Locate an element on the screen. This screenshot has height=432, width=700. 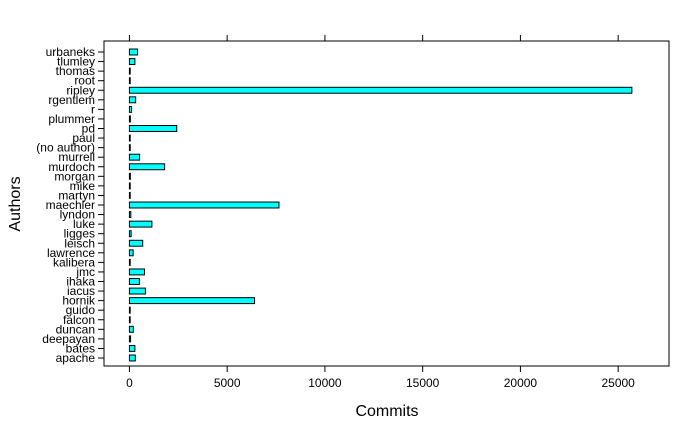
y-tick-label: urbaneks is located at coordinates (70, 52).